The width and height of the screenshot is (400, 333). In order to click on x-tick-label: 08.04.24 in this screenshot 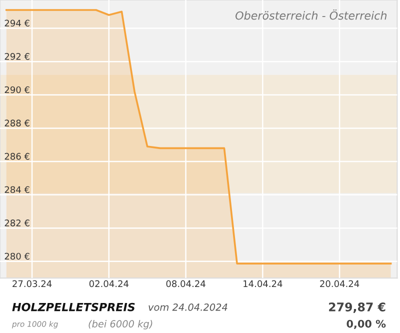, I will do `click(186, 284)`.